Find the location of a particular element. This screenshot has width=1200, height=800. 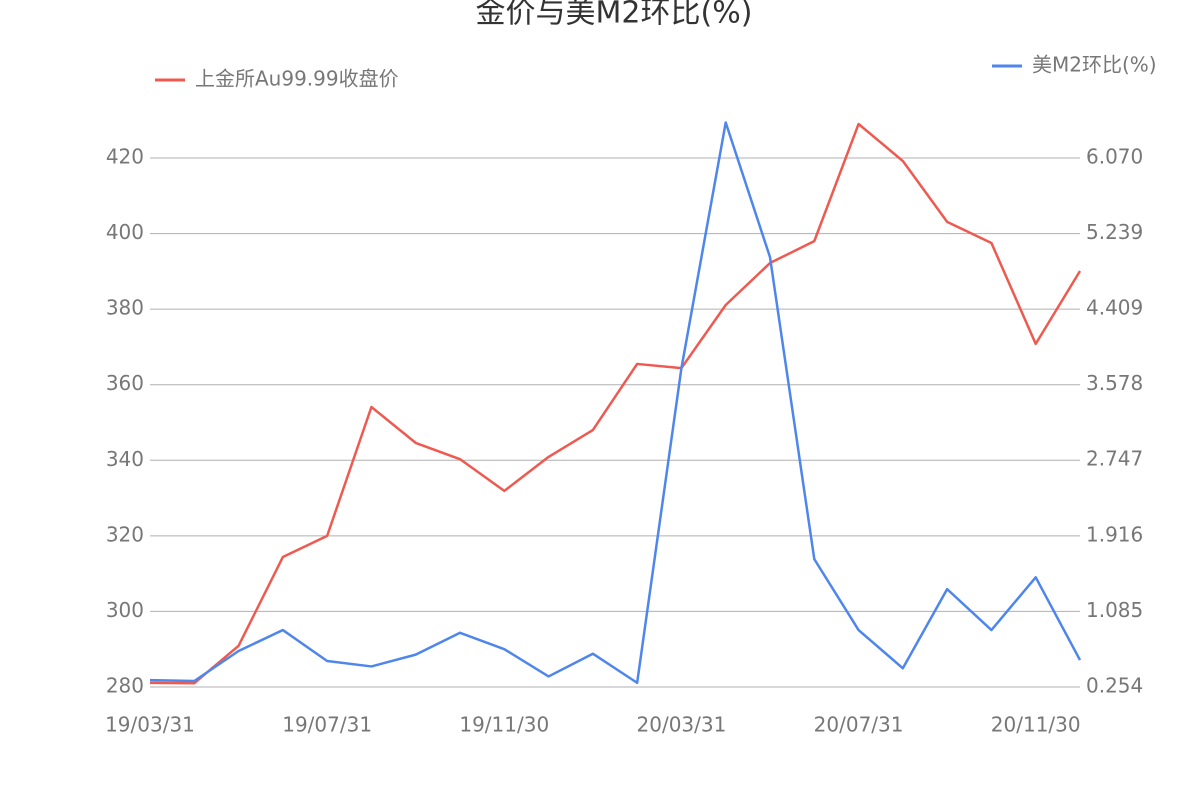

x-tick-label: 20/11/30 is located at coordinates (1036, 725).